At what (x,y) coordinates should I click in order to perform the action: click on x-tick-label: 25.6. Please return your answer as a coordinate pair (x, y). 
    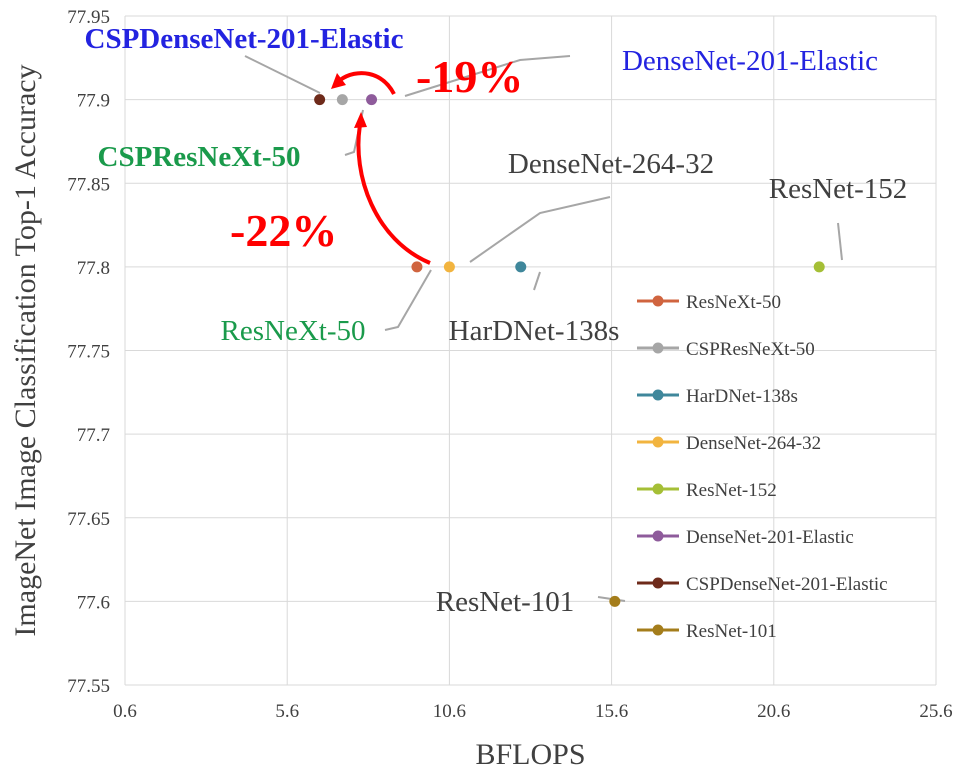
    Looking at the image, I should click on (935, 711).